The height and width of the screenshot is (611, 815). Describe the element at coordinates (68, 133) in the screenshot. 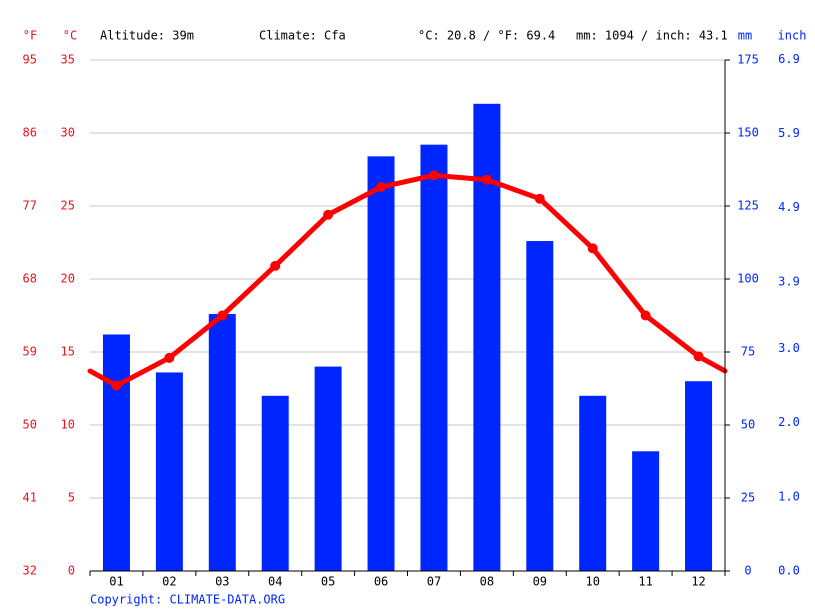

I see `y-tick-label: 30` at that location.